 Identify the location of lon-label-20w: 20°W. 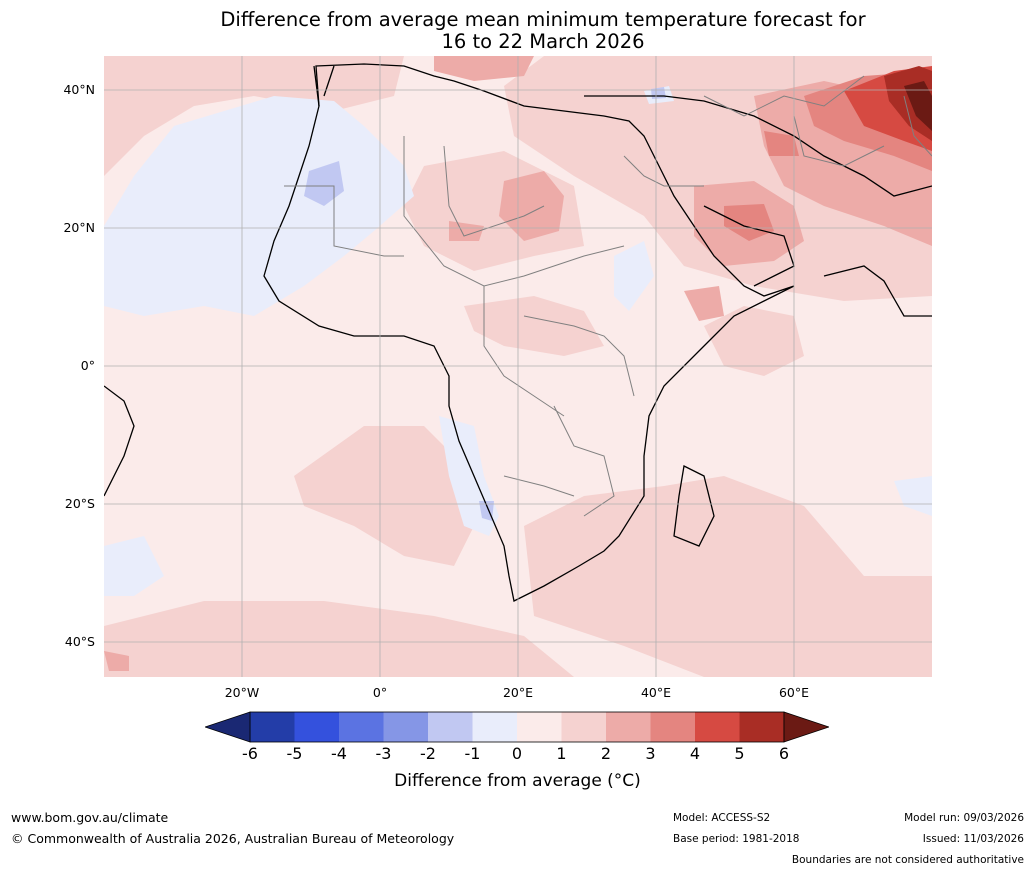
(242, 692).